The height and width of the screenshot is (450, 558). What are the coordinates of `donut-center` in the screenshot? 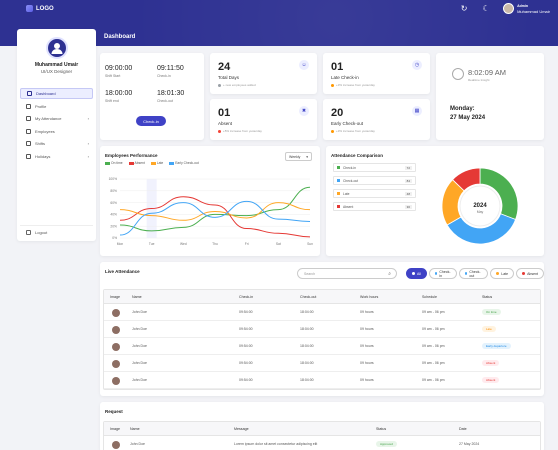 It's located at (480, 206).